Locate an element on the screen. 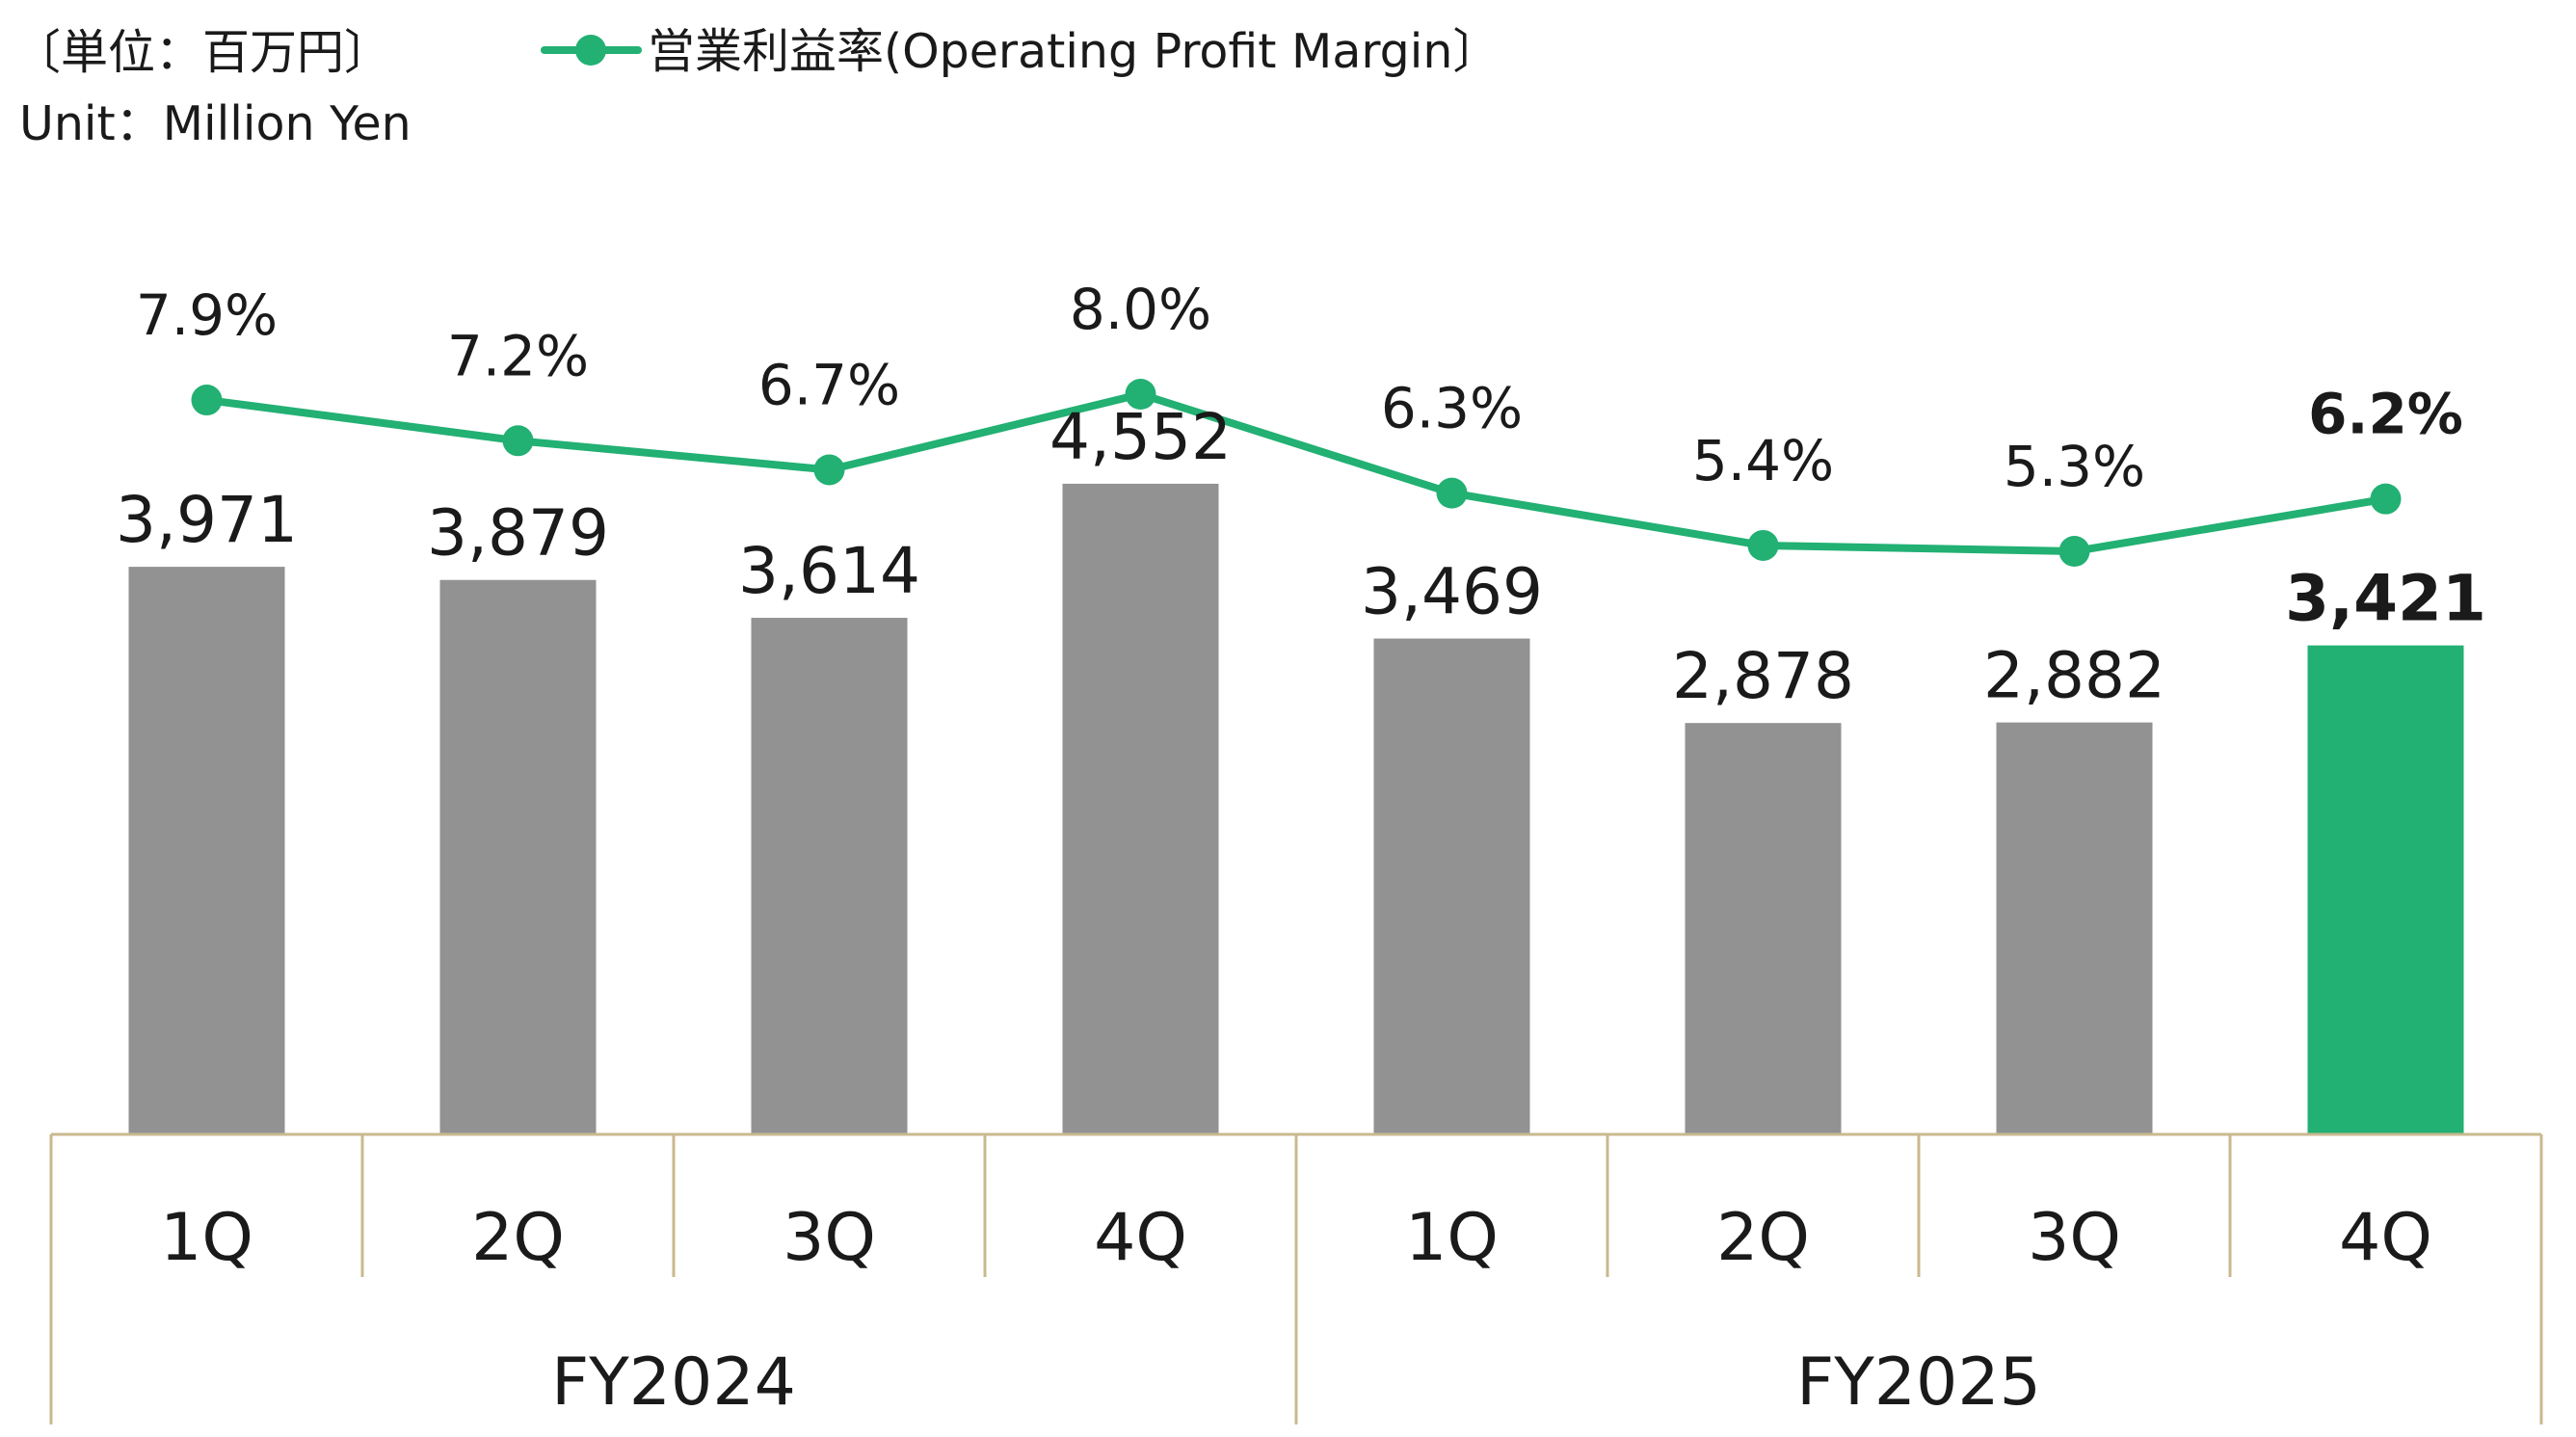 Image resolution: width=2576 pixels, height=1437 pixels. bar-value-label-2: 3,879 is located at coordinates (518, 533).